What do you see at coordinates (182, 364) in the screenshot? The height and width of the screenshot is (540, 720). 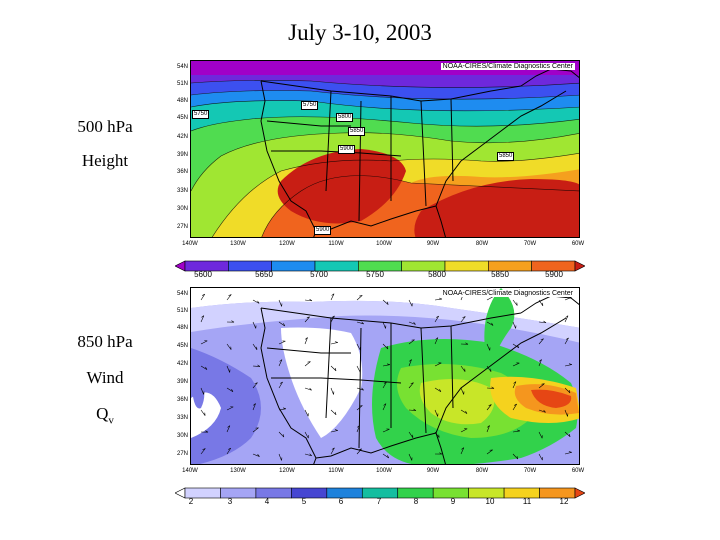 I see `lat-tick: 42N` at bounding box center [182, 364].